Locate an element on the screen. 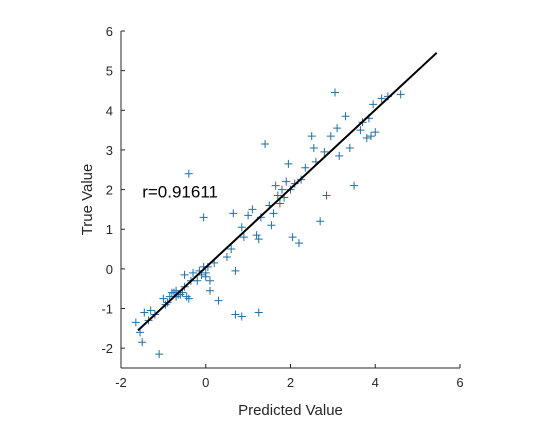 This screenshot has height=425, width=560. y-tick-label: 0 is located at coordinates (109, 269).